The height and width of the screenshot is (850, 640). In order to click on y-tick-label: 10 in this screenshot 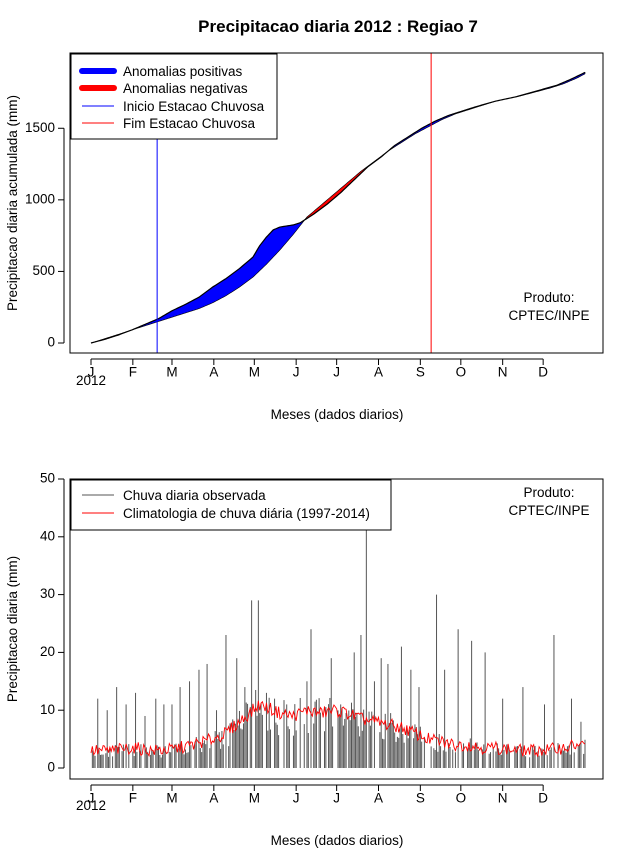, I will do `click(47, 709)`.